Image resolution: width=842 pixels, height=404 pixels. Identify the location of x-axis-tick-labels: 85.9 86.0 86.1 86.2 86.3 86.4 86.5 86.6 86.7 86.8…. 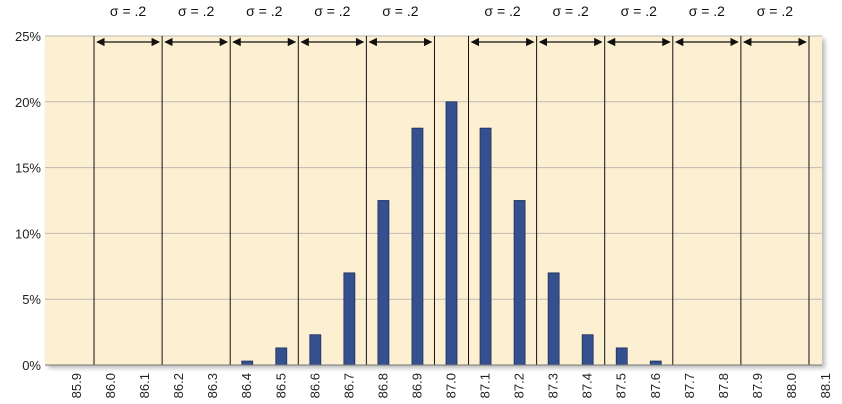
(451, 385).